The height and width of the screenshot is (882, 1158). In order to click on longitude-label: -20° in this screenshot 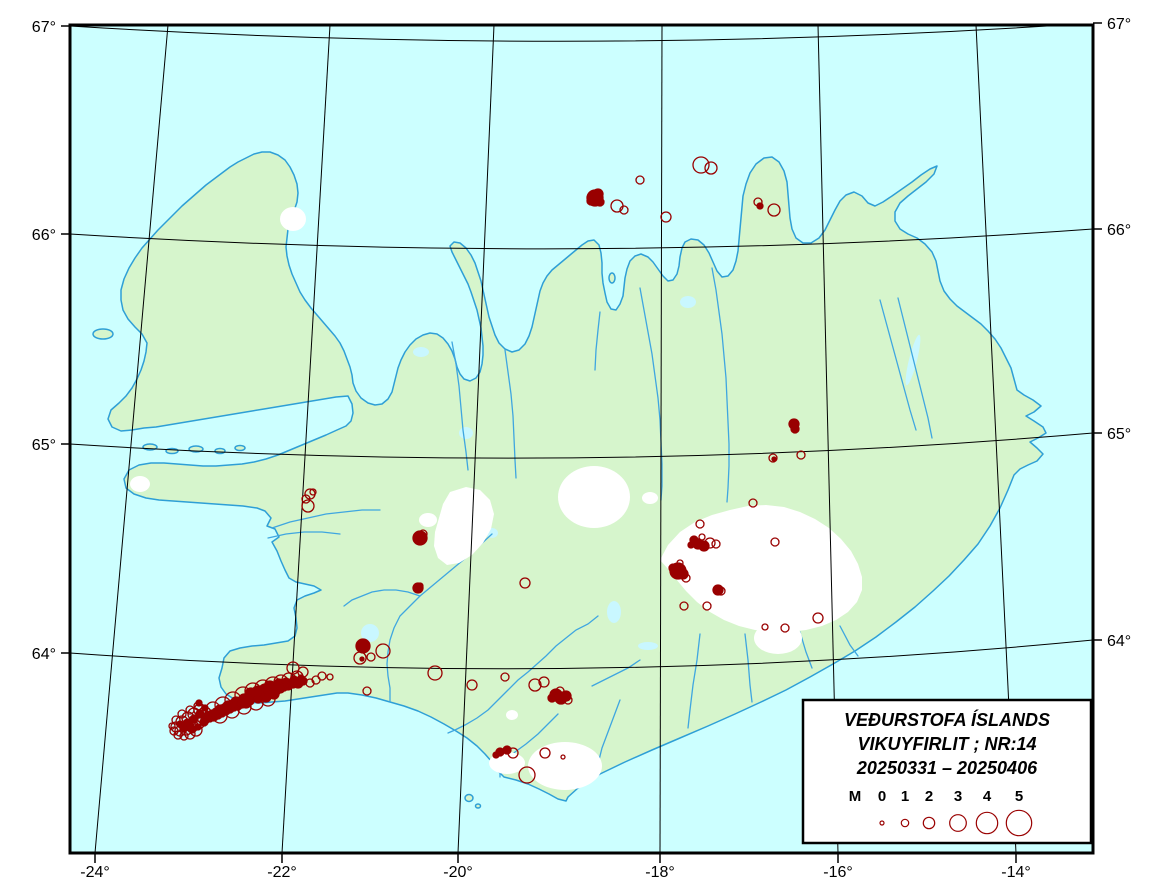, I will do `click(458, 872)`.